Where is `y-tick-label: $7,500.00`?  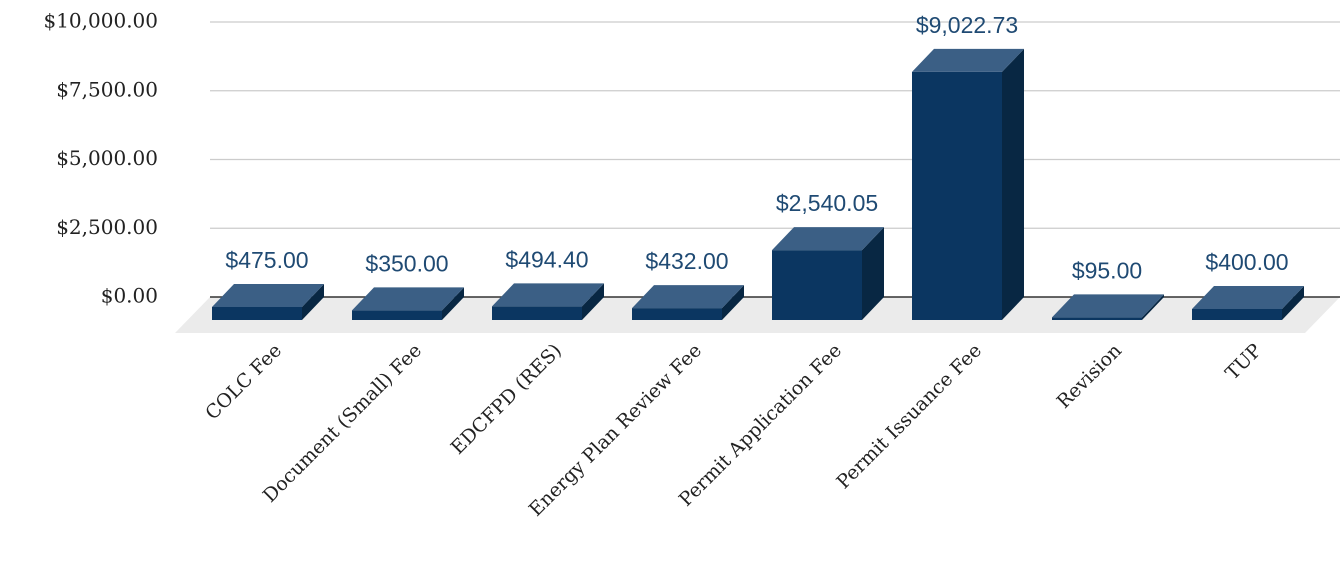 y-tick-label: $7,500.00 is located at coordinates (107, 89).